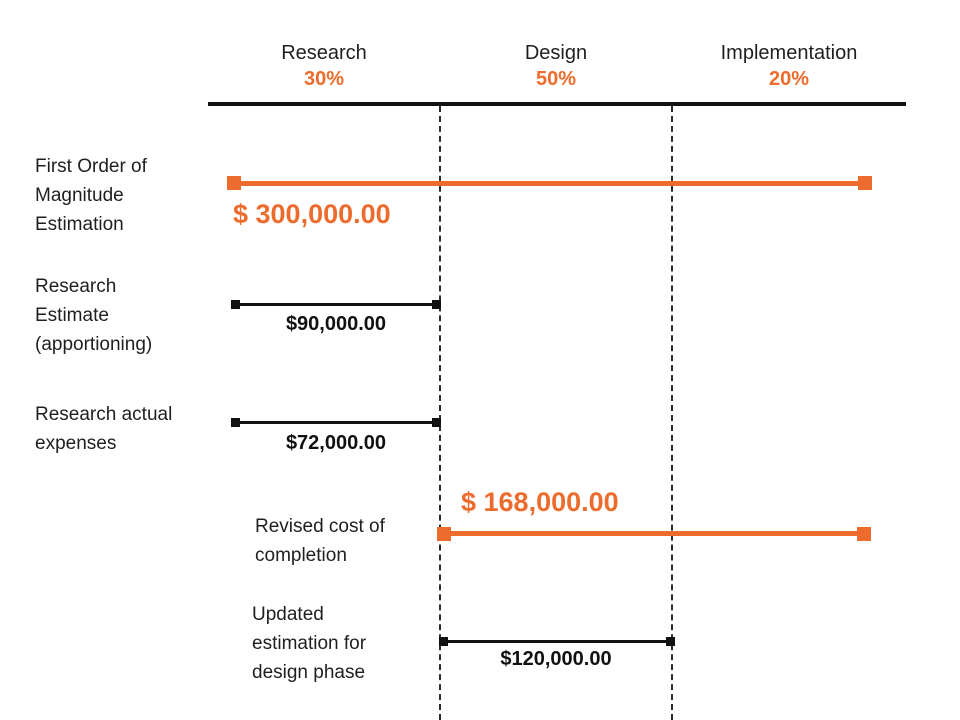 This screenshot has height=720, width=960. What do you see at coordinates (440, 413) in the screenshot?
I see `phase-divider-research-design` at bounding box center [440, 413].